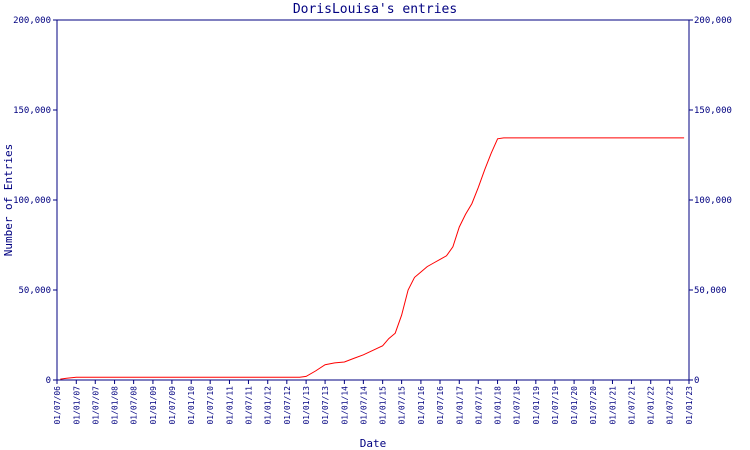  Describe the element at coordinates (713, 201) in the screenshot. I see `y-tick-label-right: 100,000` at that location.